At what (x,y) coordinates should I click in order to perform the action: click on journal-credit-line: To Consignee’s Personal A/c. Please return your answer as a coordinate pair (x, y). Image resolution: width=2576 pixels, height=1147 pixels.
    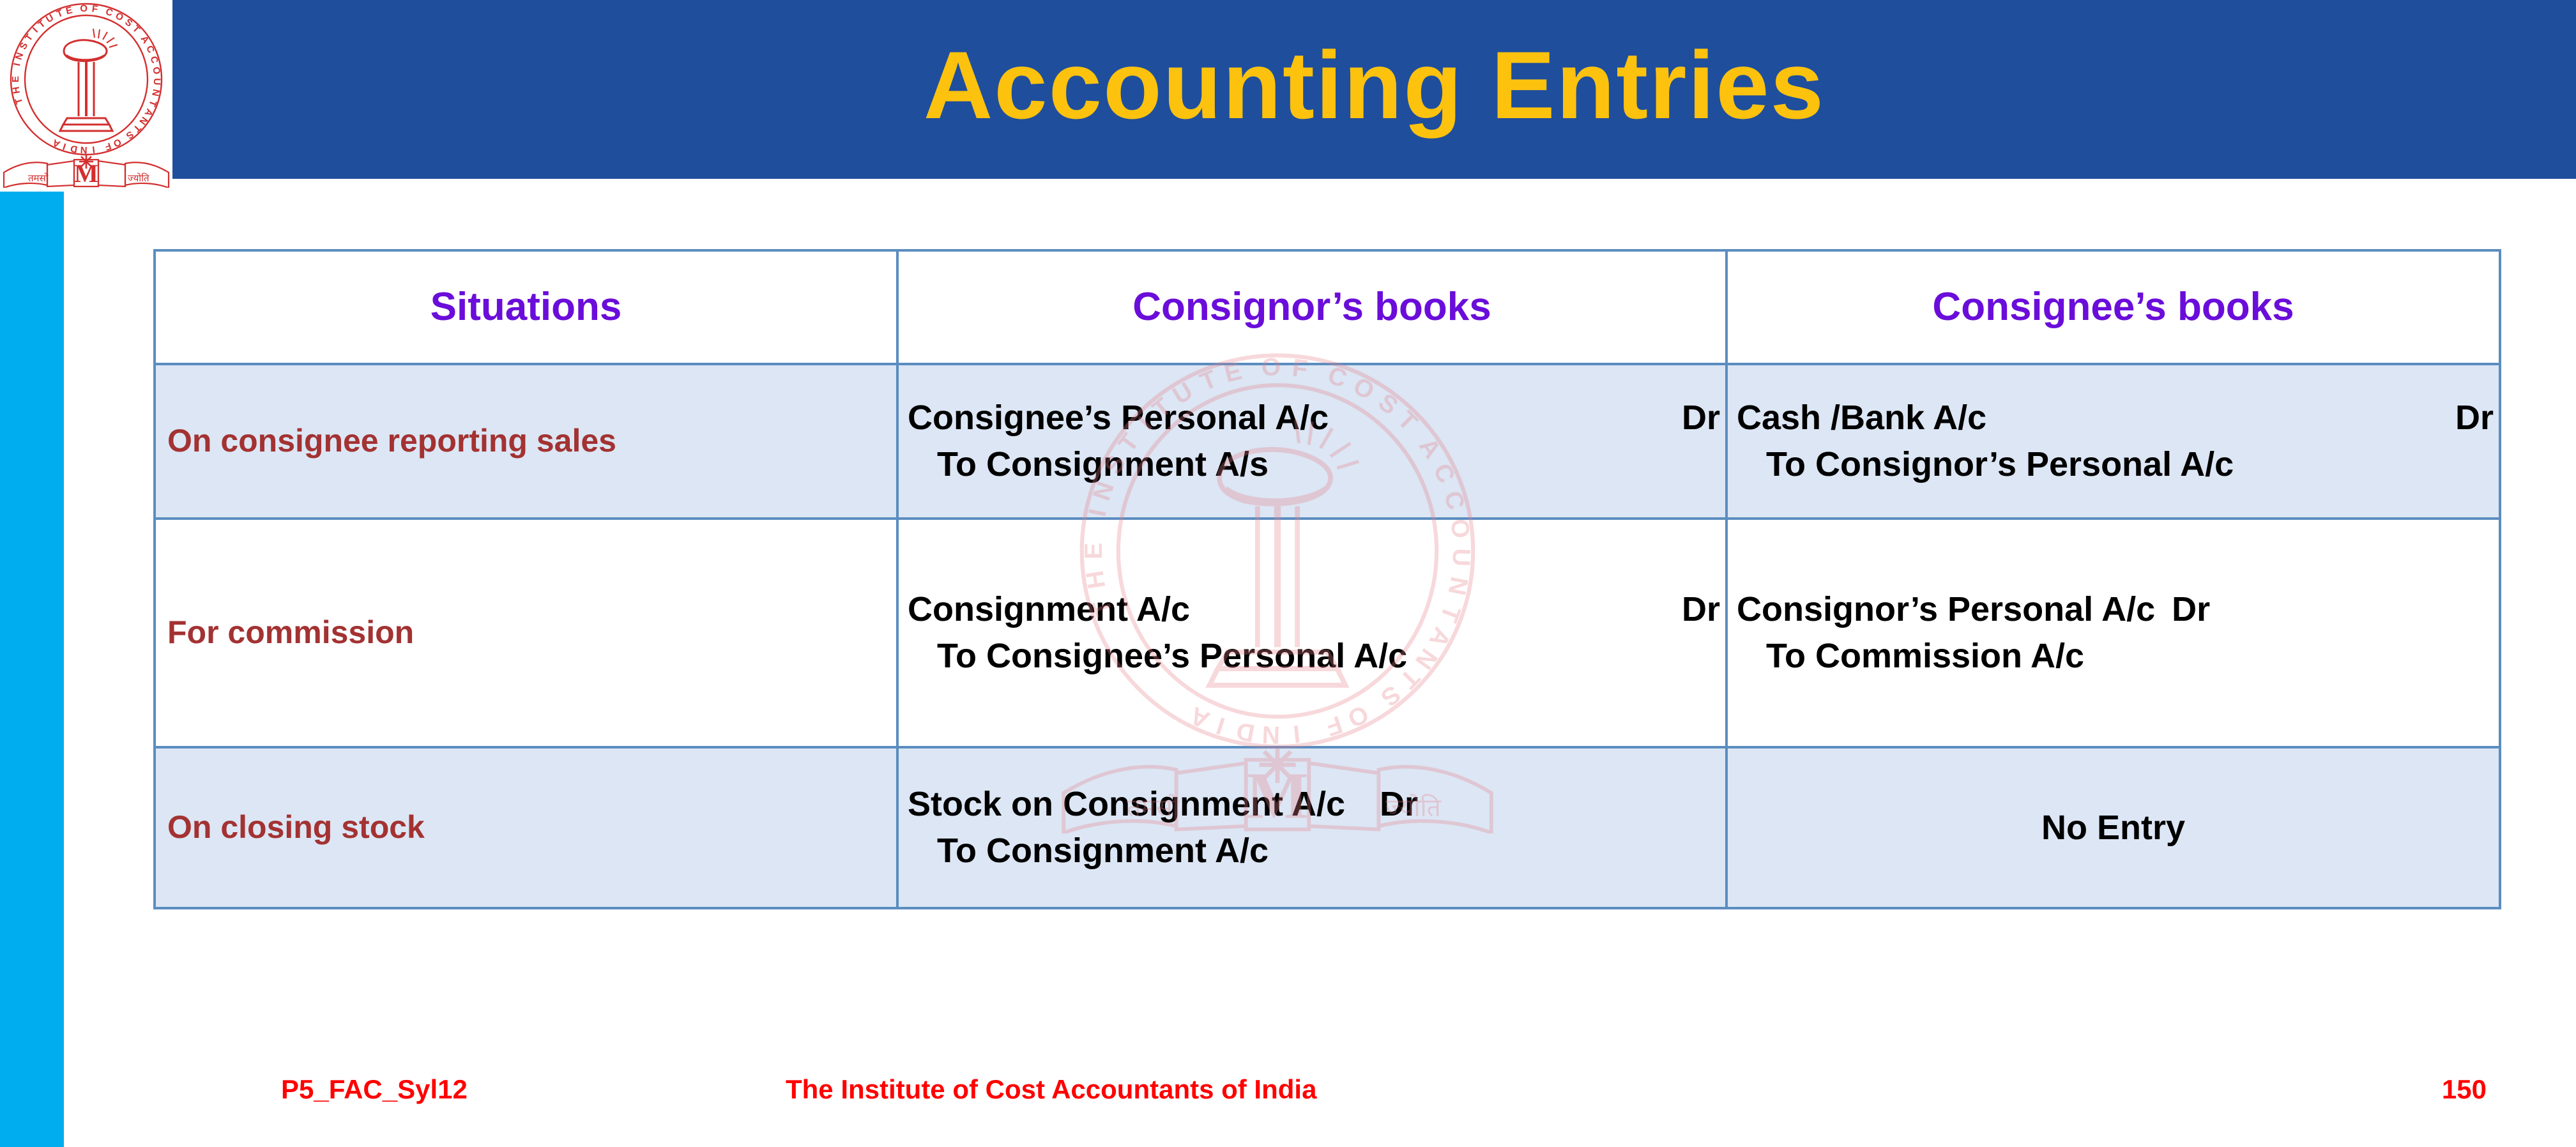
    Looking at the image, I should click on (1172, 656).